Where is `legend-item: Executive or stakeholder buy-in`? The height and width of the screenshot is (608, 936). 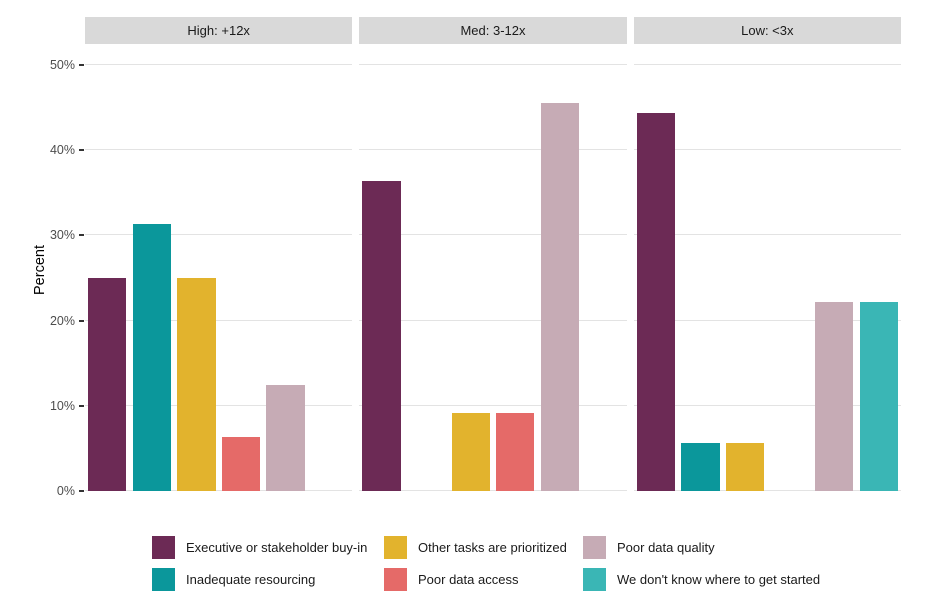
legend-item: Executive or stakeholder buy-in is located at coordinates (268, 547).